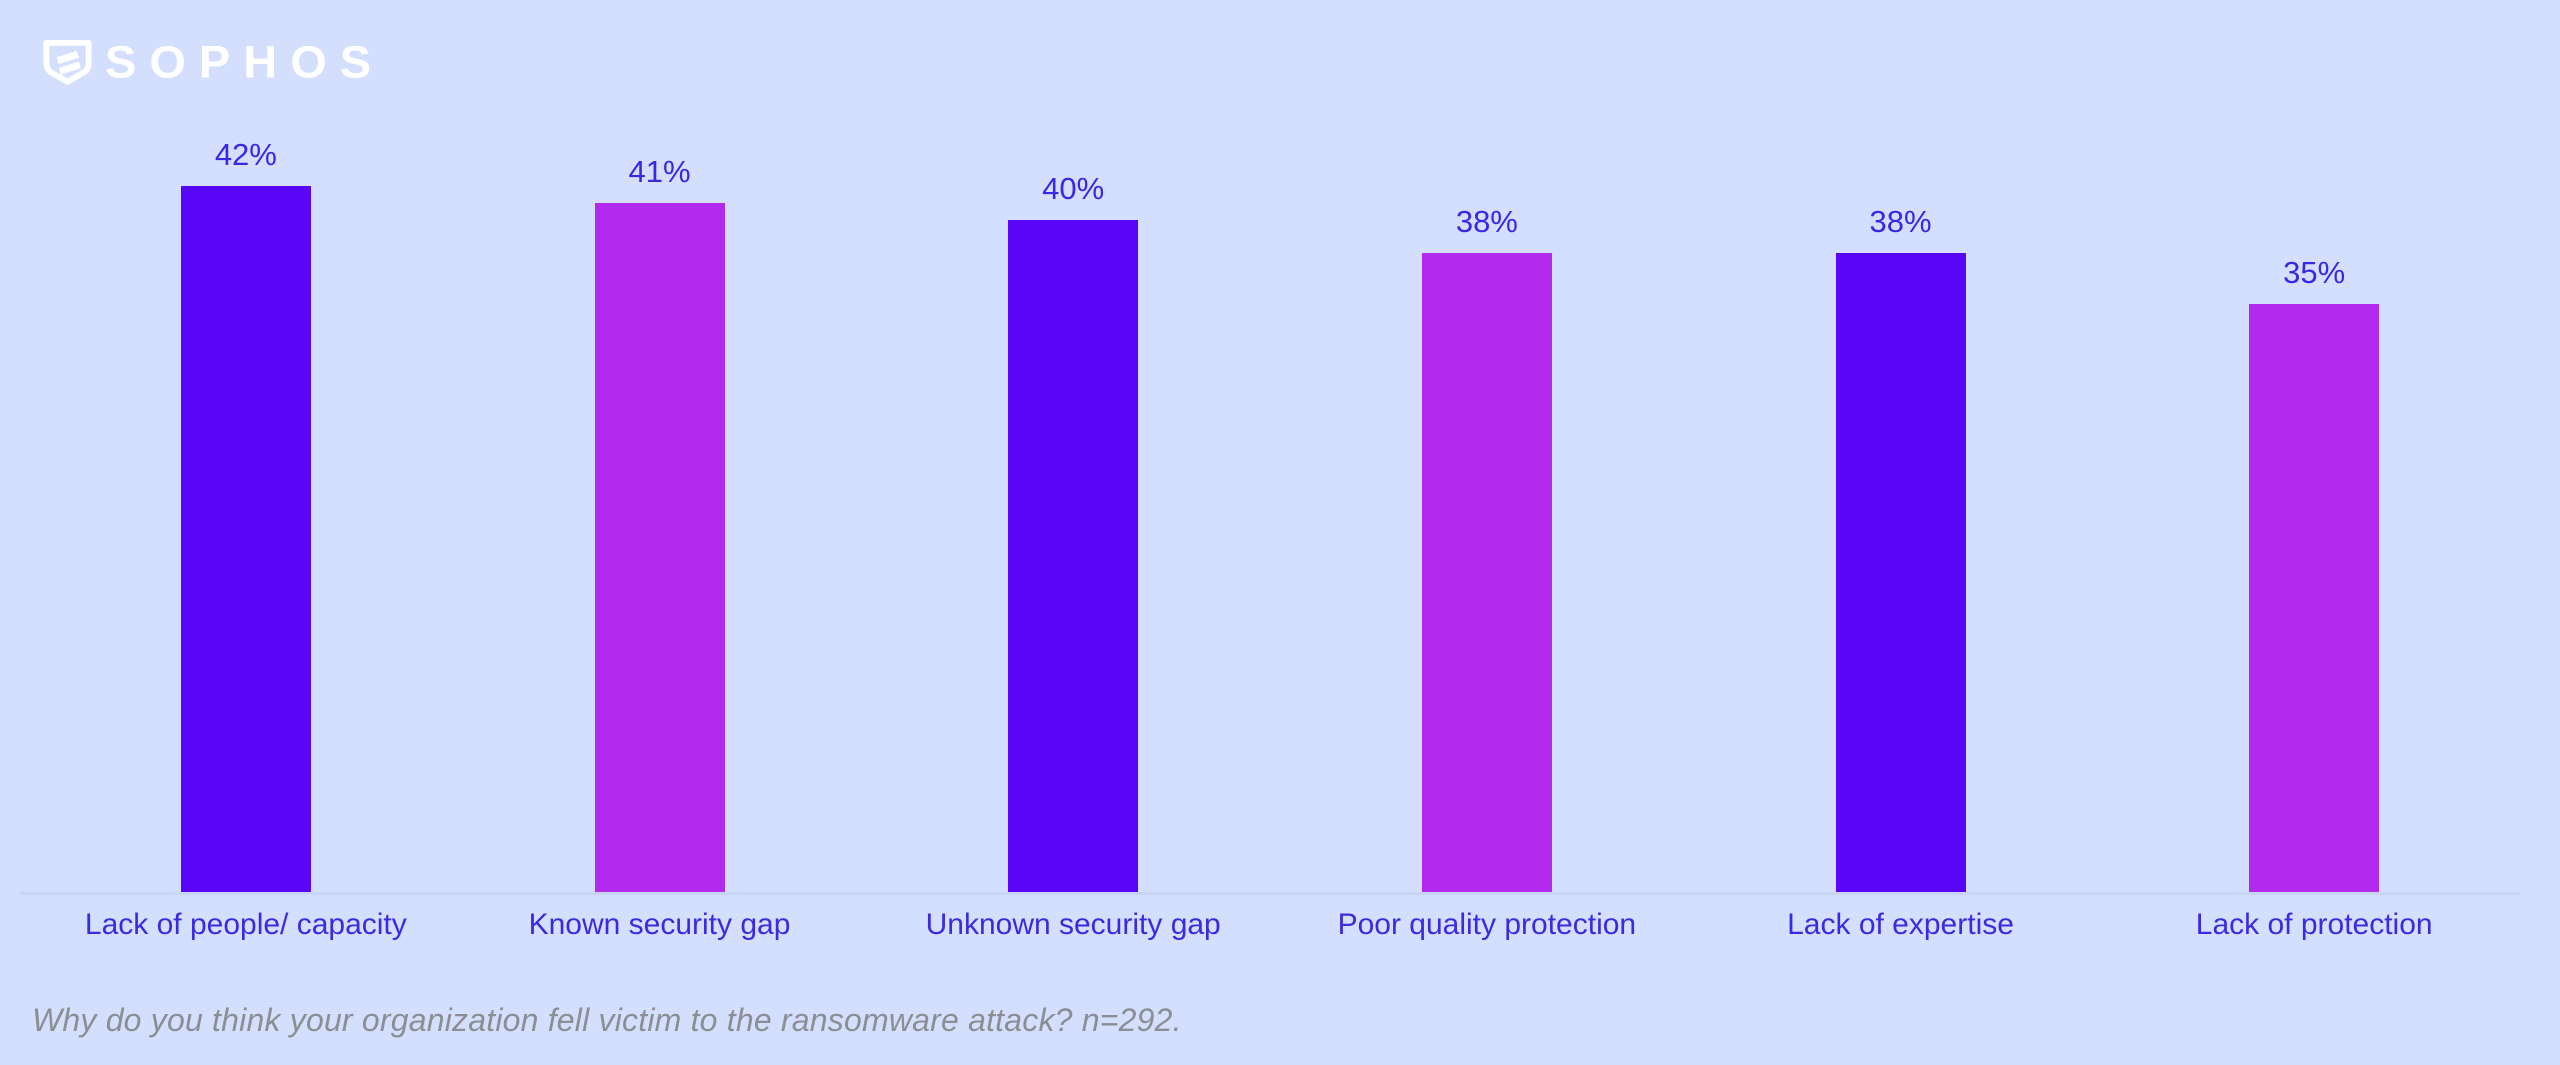  I want to click on bar-value-label: 35%, so click(2314, 272).